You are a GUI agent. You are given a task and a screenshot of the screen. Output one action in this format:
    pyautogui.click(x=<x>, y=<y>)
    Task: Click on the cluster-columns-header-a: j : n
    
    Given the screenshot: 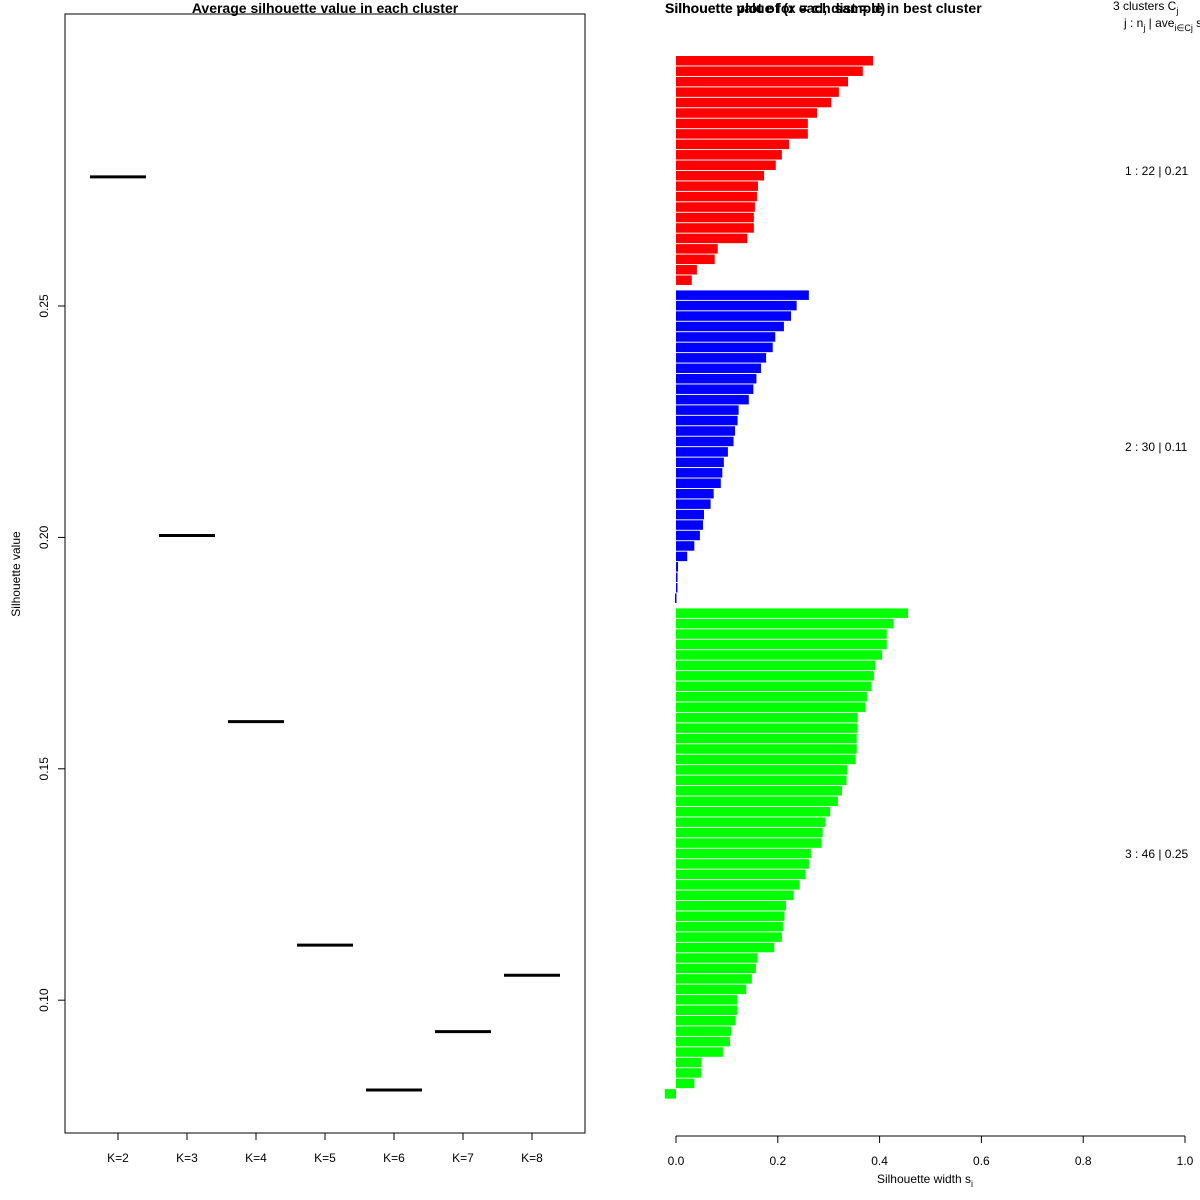 What is the action you would take?
    pyautogui.click(x=1133, y=23)
    